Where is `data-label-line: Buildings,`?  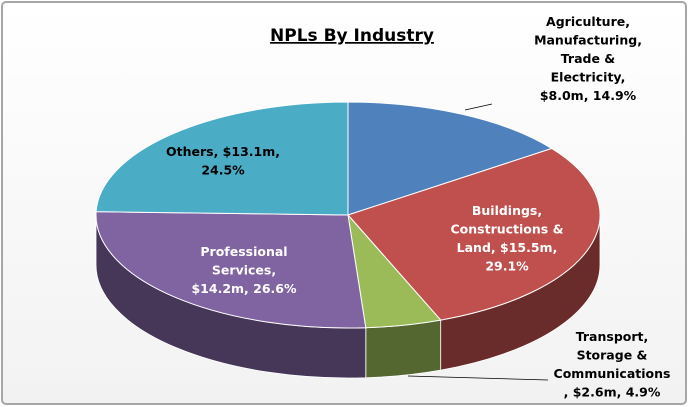 data-label-line: Buildings, is located at coordinates (507, 210).